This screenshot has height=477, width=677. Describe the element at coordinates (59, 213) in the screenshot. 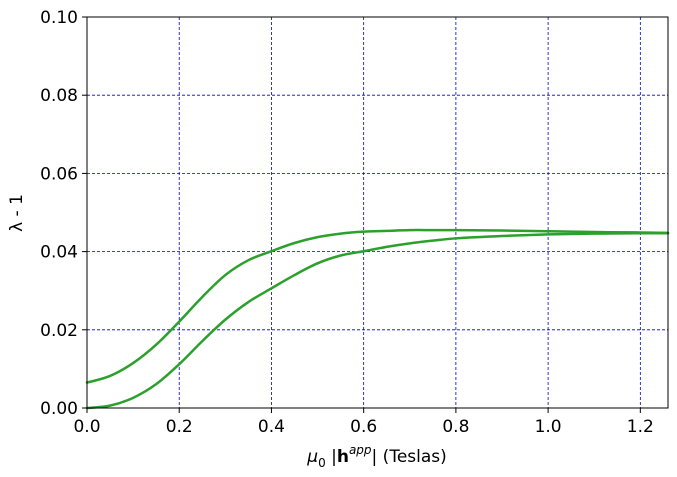

I see `y-tick-labels: 0.00 0.02 0.04 0.06 0.08 0.10` at that location.